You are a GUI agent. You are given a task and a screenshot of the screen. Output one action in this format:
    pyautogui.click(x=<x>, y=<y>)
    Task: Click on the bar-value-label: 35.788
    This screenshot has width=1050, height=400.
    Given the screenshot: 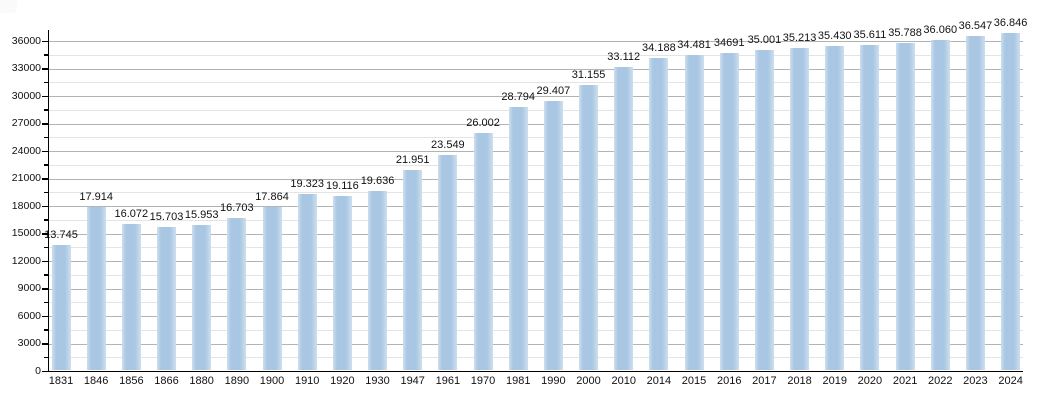 What is the action you would take?
    pyautogui.click(x=905, y=32)
    